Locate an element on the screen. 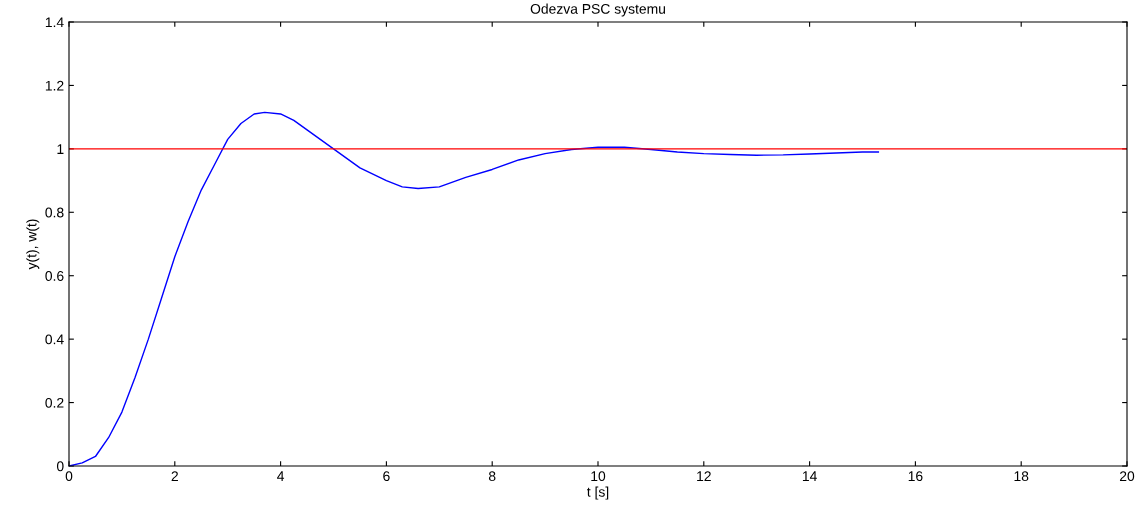  x-tick-label: 14 is located at coordinates (809, 476).